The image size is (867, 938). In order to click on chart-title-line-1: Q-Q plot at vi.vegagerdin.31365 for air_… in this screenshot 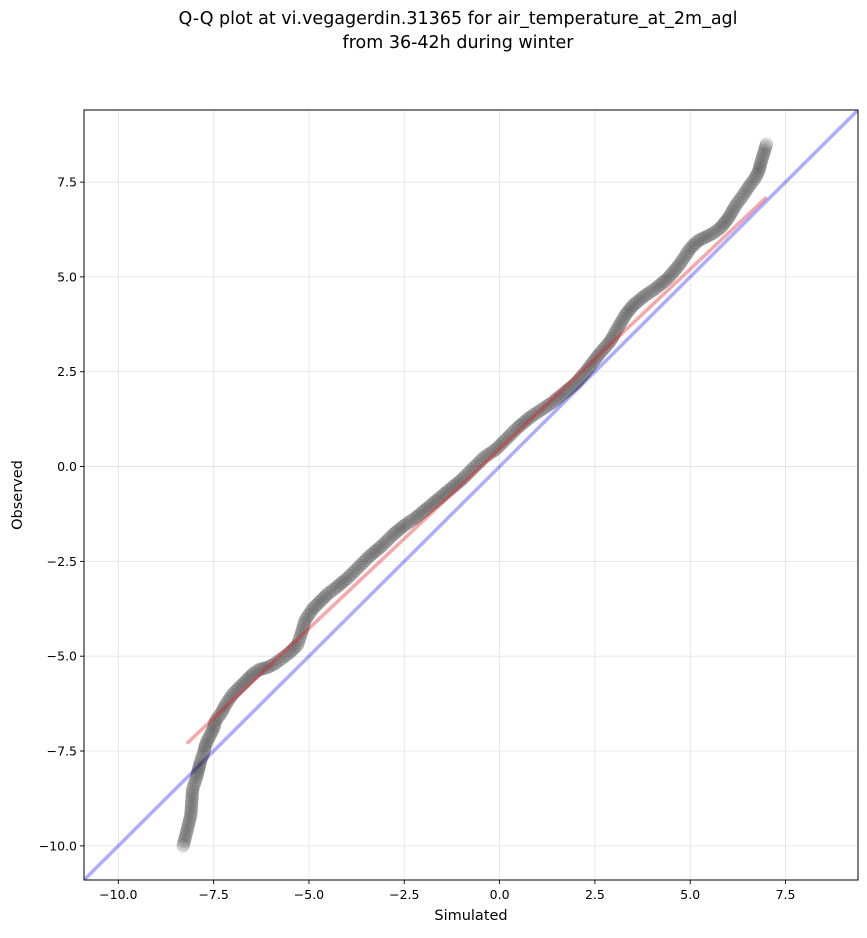, I will do `click(457, 19)`.